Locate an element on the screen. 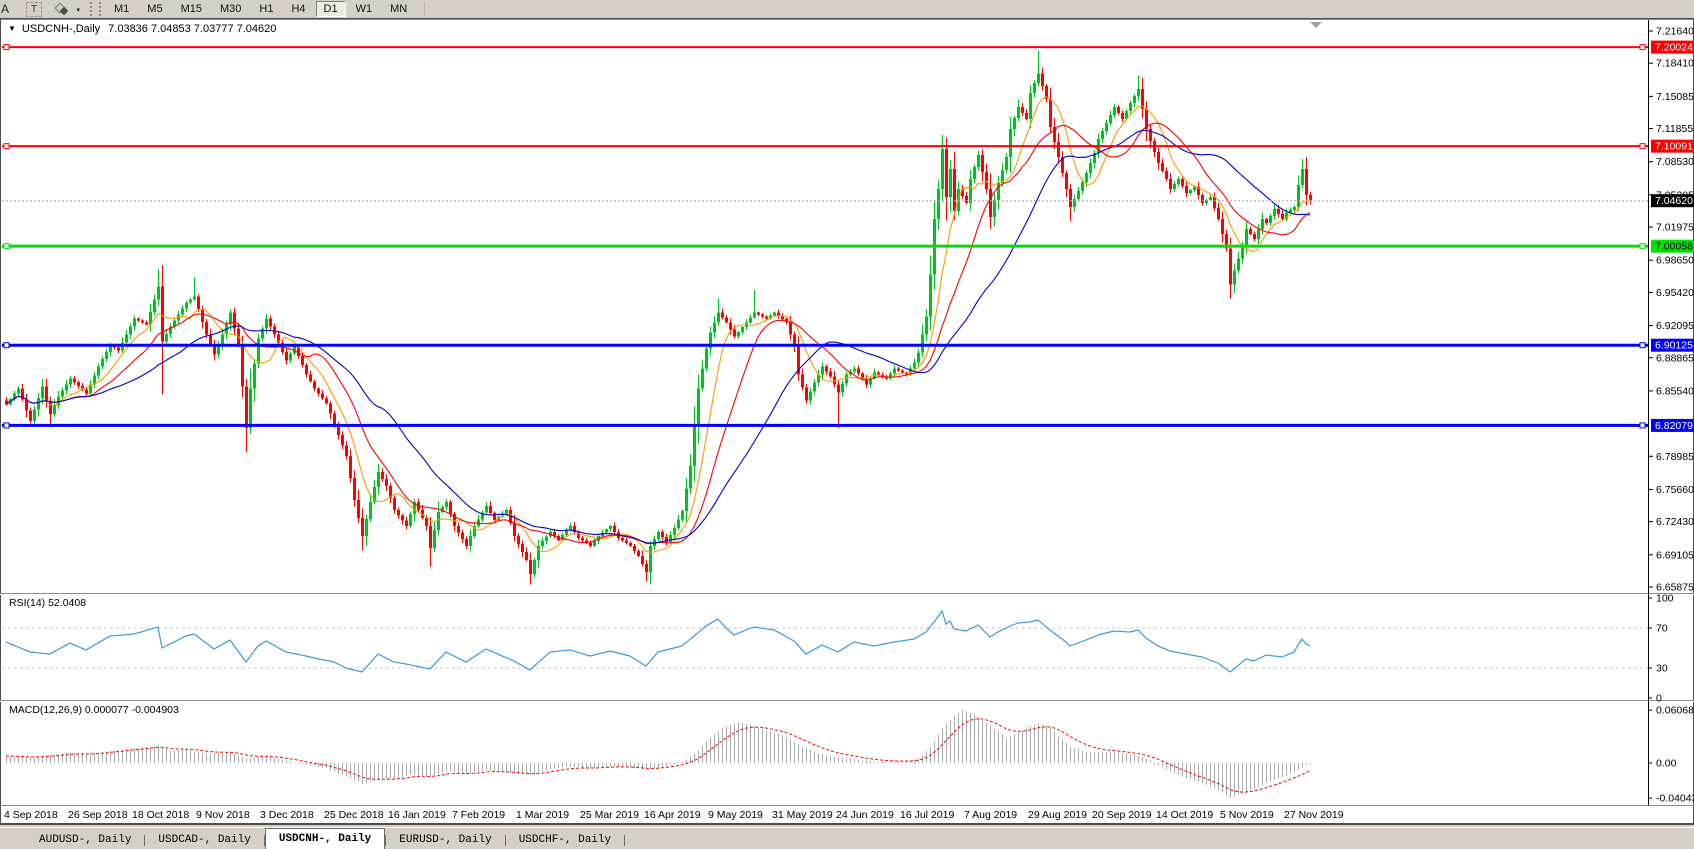 The height and width of the screenshot is (849, 1694). cursor-tool-icon: A is located at coordinates (4, 9).